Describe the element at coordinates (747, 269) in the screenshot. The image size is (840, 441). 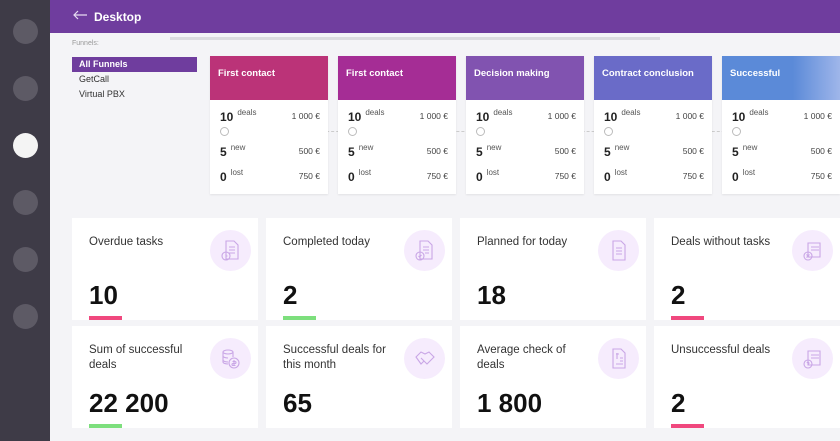
I see `stat-card: Deals without tasks 2` at that location.